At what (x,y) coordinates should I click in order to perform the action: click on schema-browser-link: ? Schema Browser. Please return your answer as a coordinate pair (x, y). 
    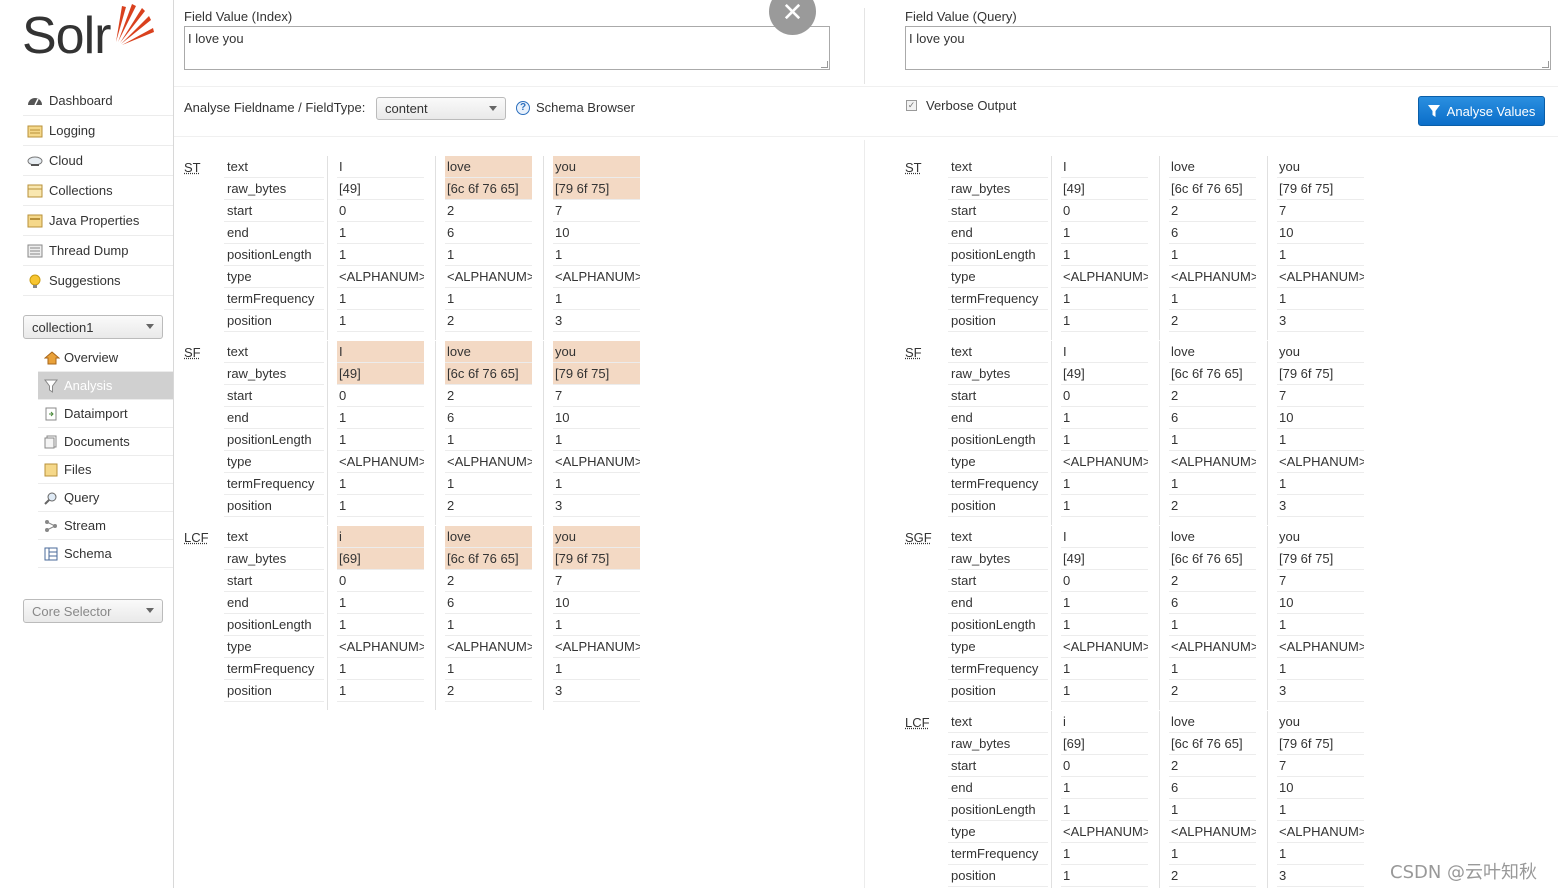
    Looking at the image, I should click on (575, 107).